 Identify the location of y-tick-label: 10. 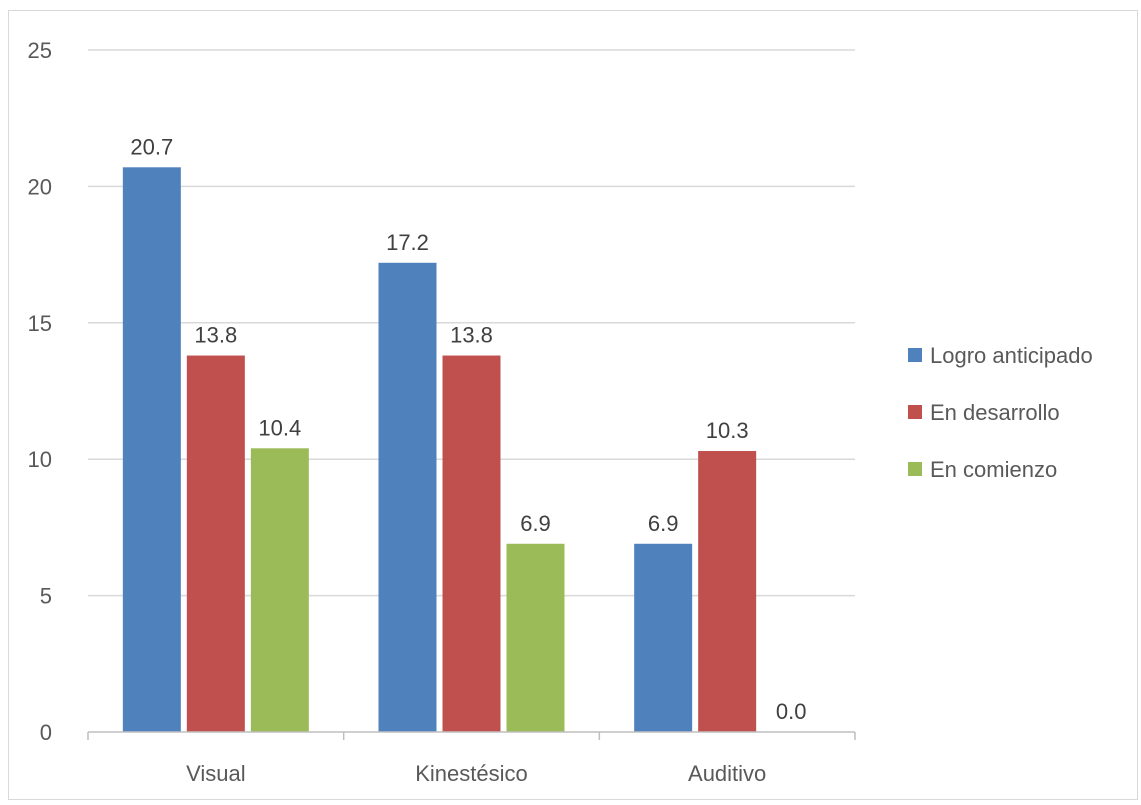
(40, 459).